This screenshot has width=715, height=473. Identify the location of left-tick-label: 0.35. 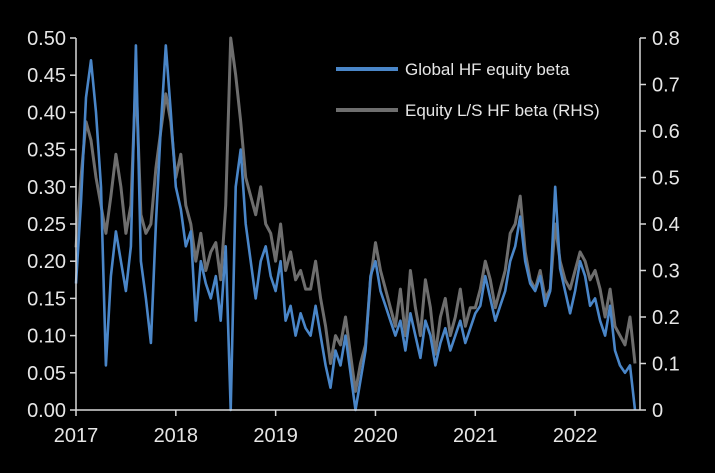
(46, 151).